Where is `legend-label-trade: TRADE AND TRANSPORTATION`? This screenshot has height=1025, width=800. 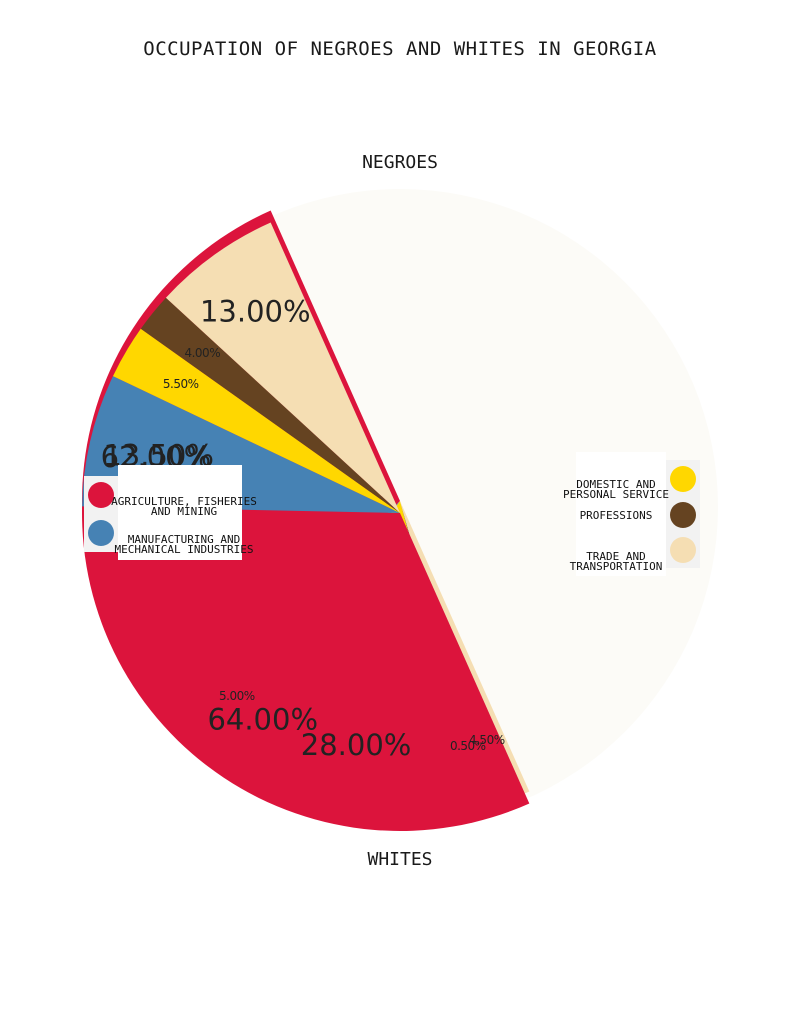
legend-label-trade: TRADE AND TRANSPORTATION is located at coordinates (616, 561).